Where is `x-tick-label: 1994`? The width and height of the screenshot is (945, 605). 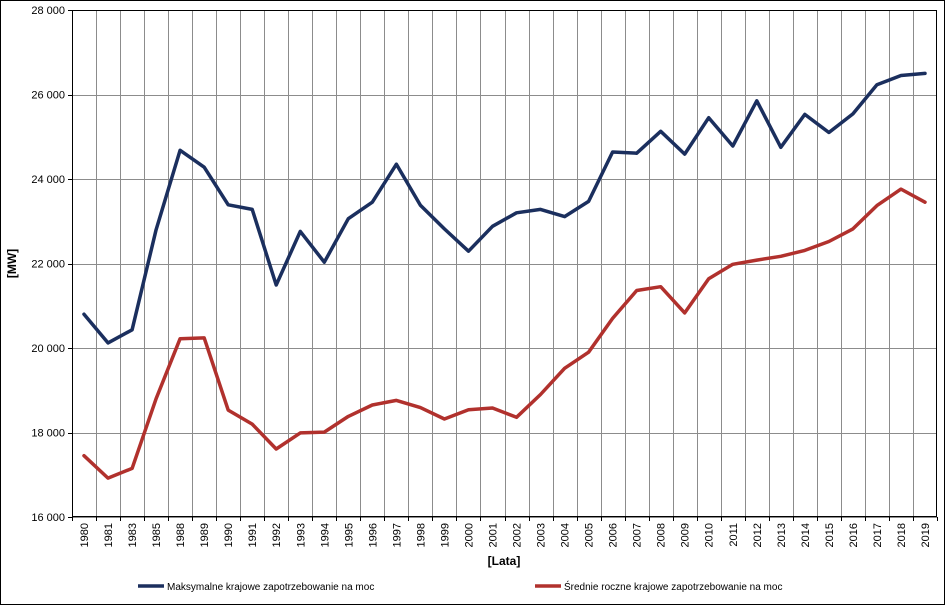 x-tick-label: 1994 is located at coordinates (325, 535).